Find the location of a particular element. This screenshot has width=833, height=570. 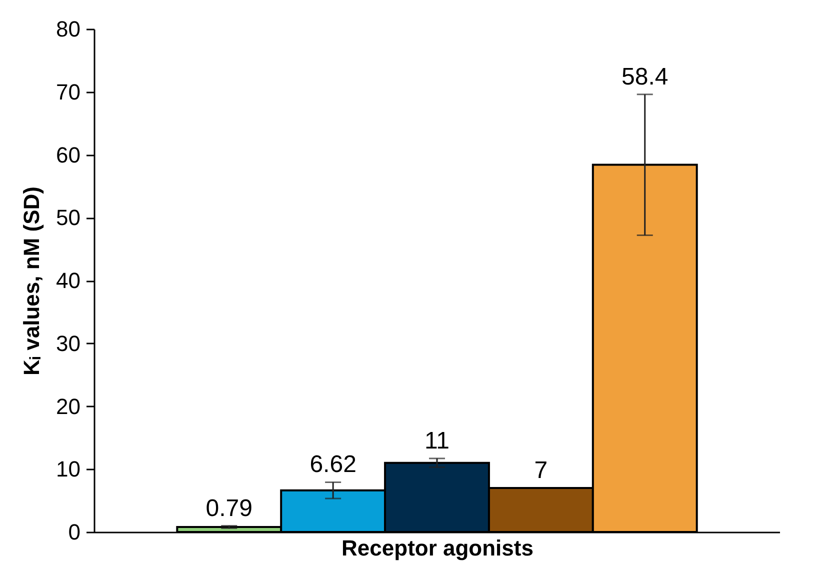

y-tick-label: 40 is located at coordinates (68, 280).